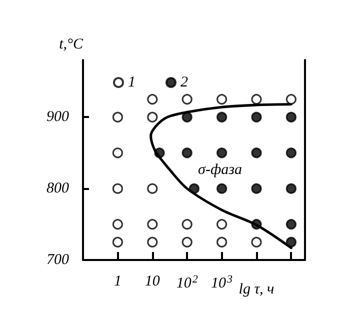 This screenshot has width=344, height=321. I want to click on legend-label: 1, so click(132, 82).